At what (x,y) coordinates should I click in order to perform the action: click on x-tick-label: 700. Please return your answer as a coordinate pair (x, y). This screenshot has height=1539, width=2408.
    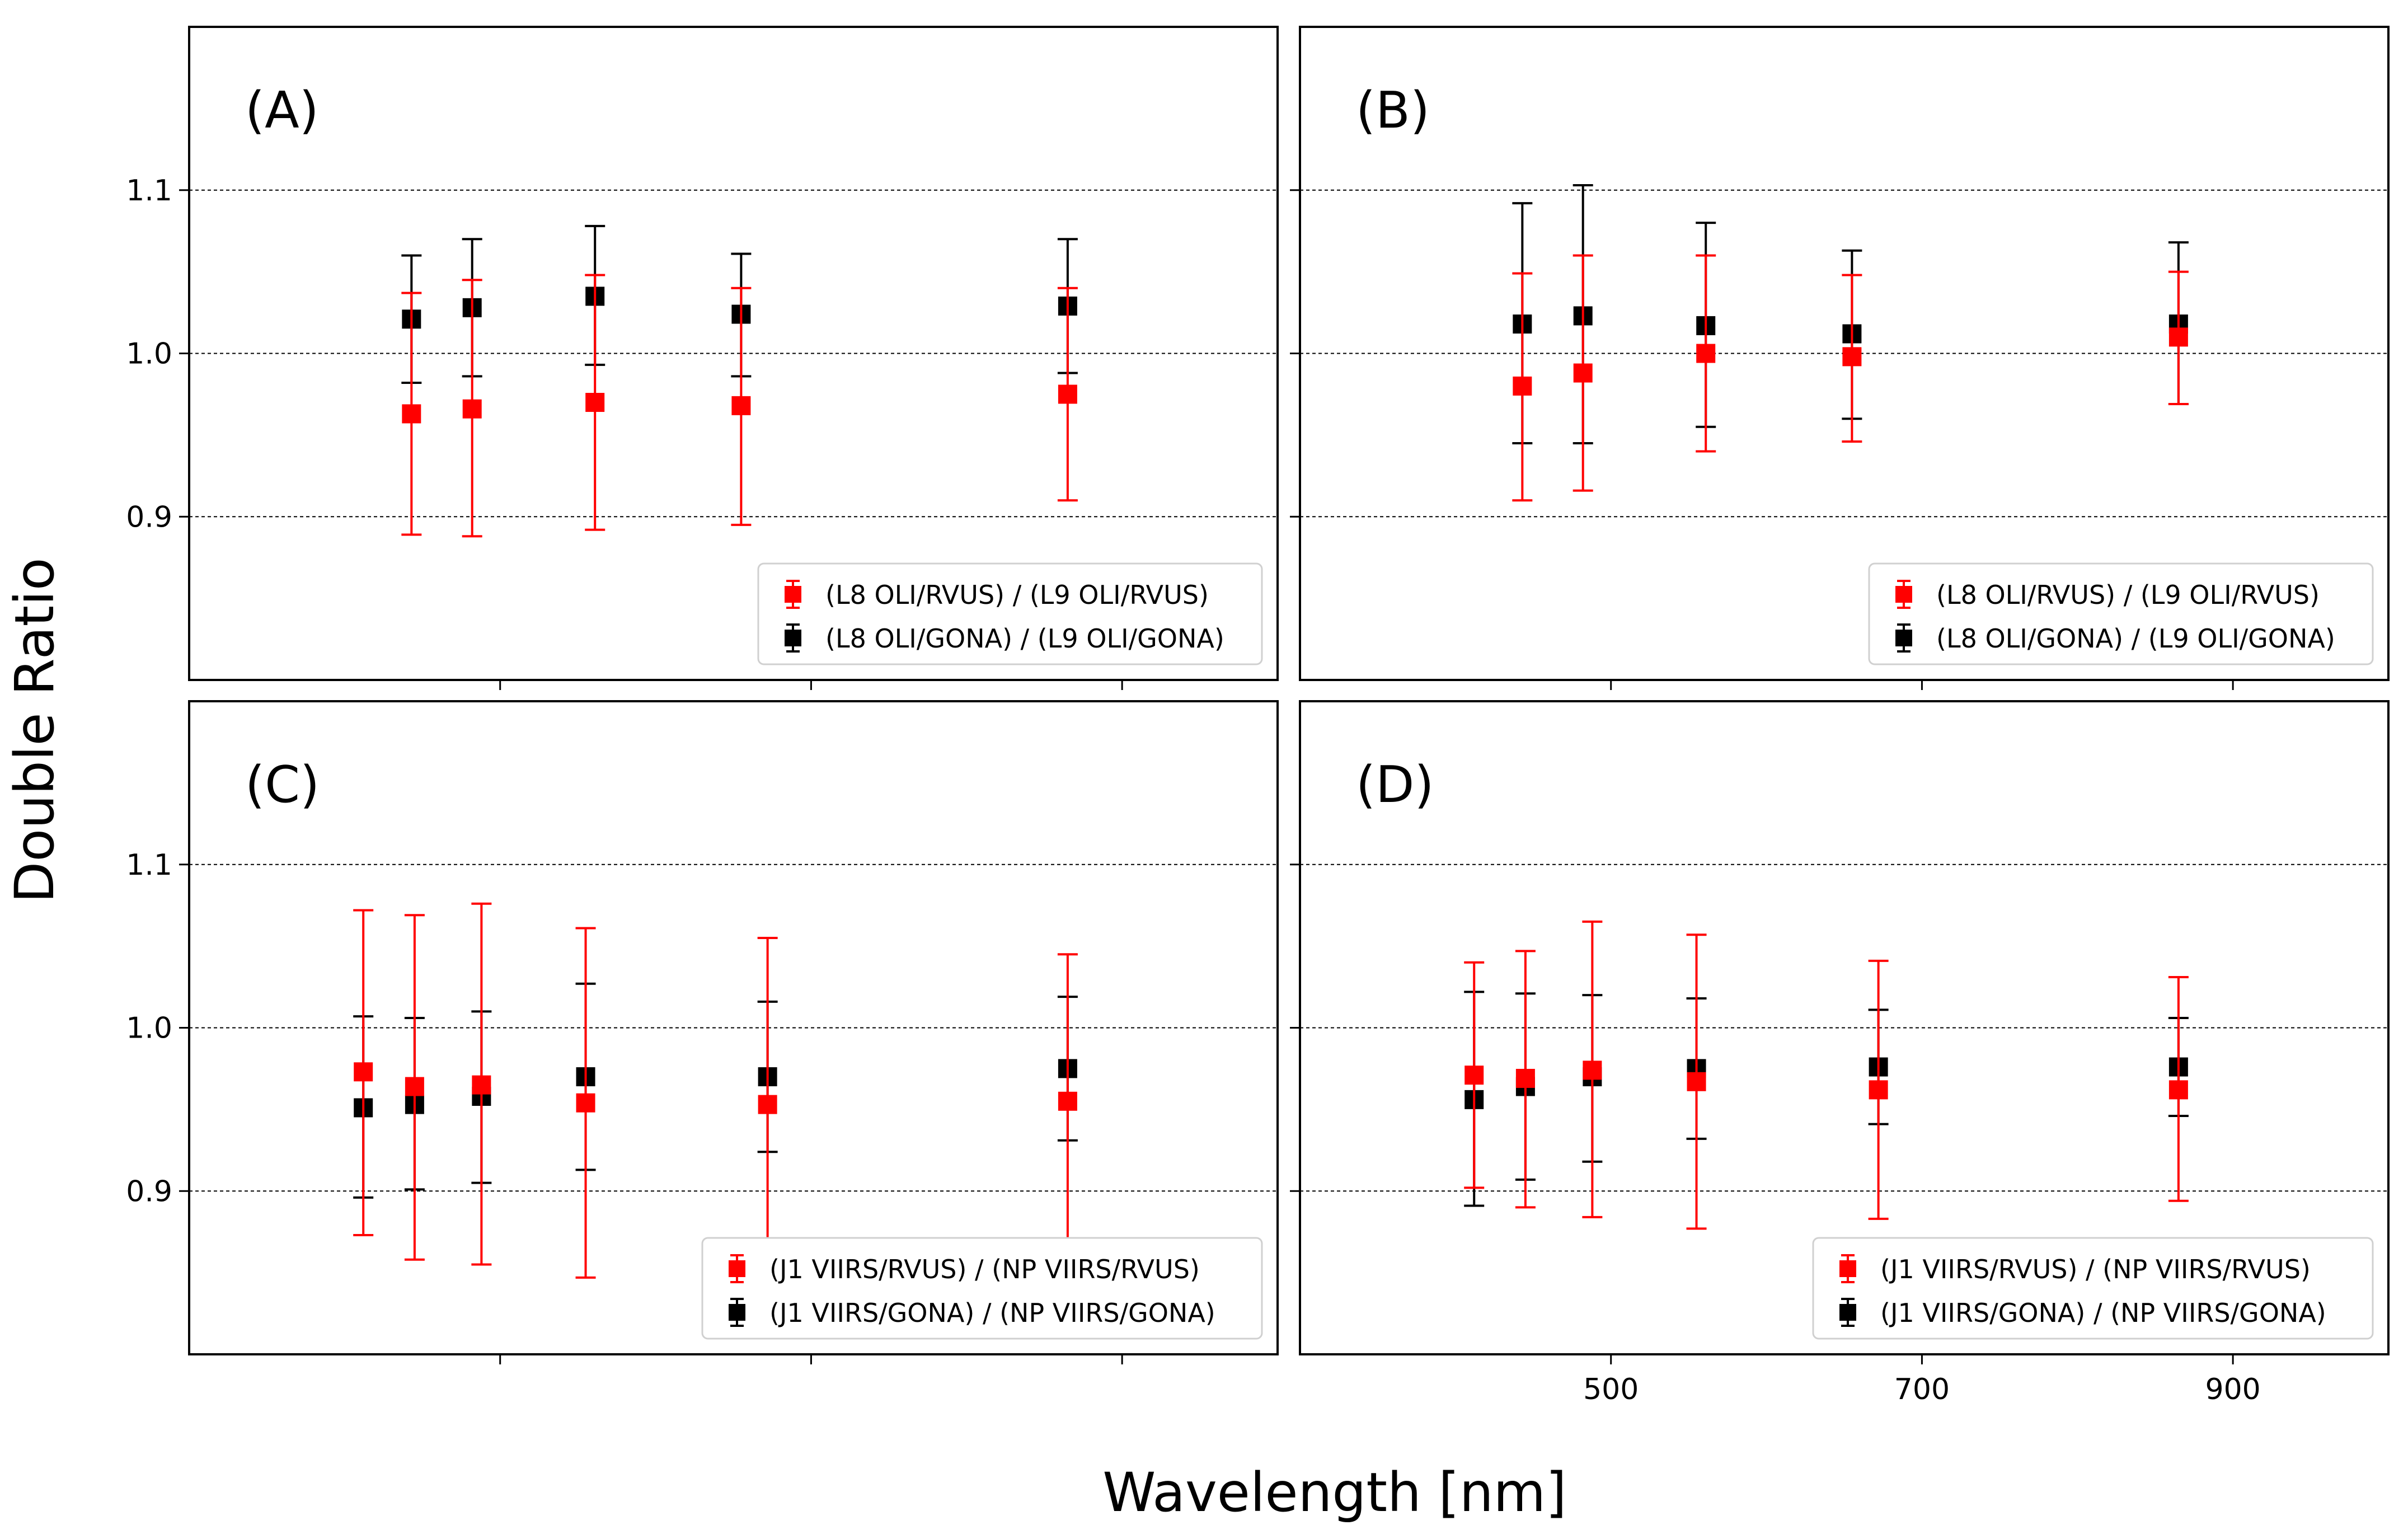
    Looking at the image, I should click on (1922, 1389).